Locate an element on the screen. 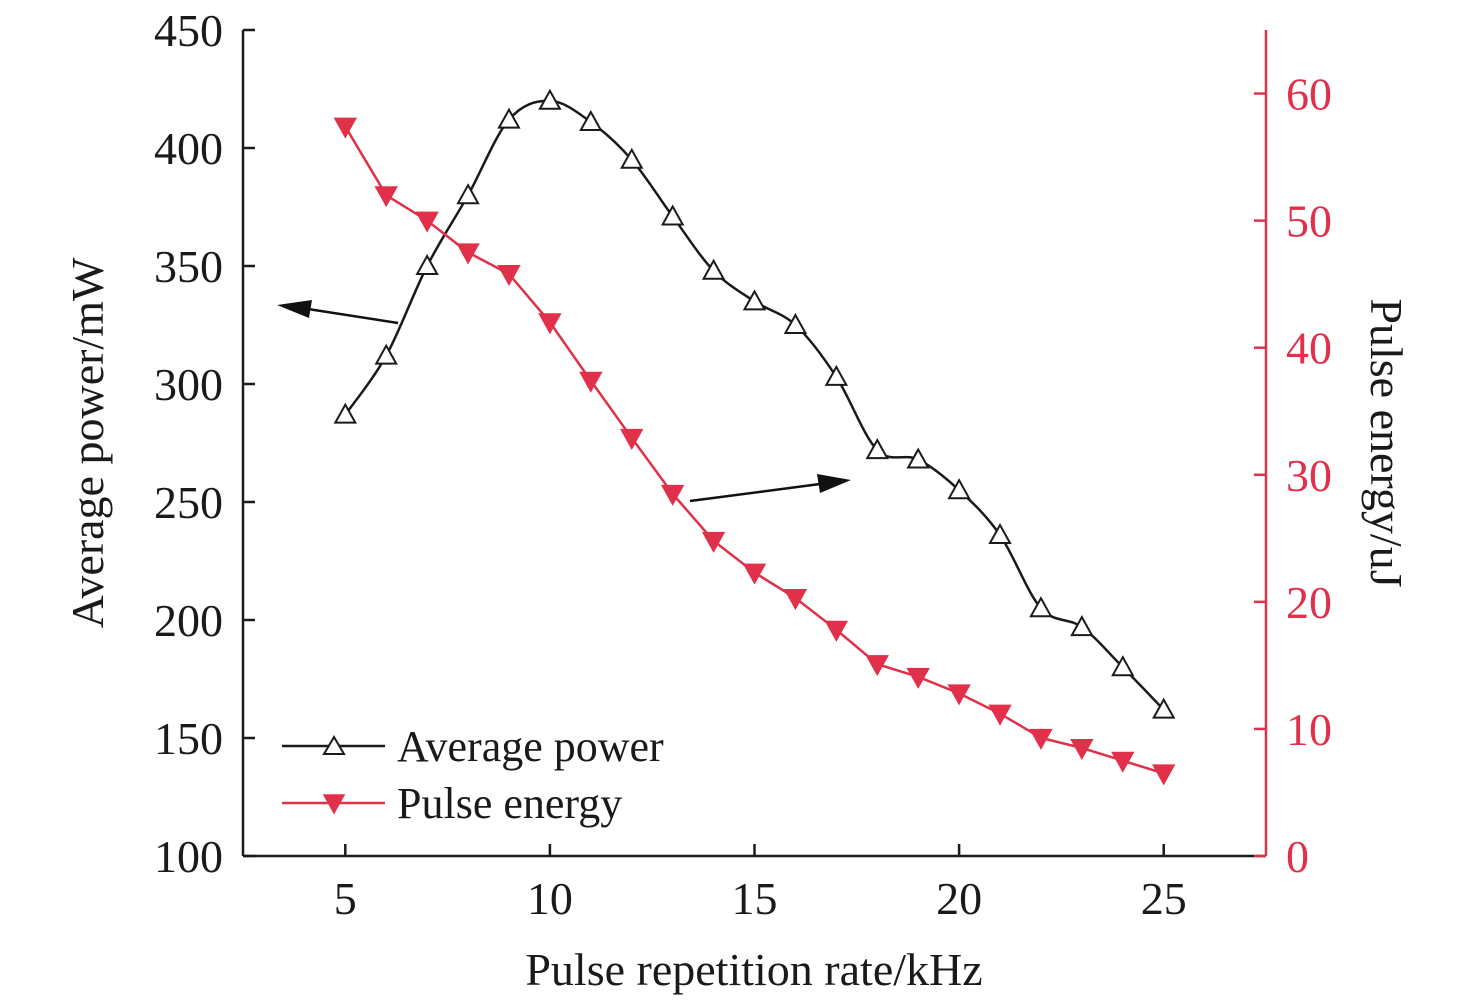 This screenshot has width=1476, height=1003. left-tick-label: 200 is located at coordinates (188, 620).